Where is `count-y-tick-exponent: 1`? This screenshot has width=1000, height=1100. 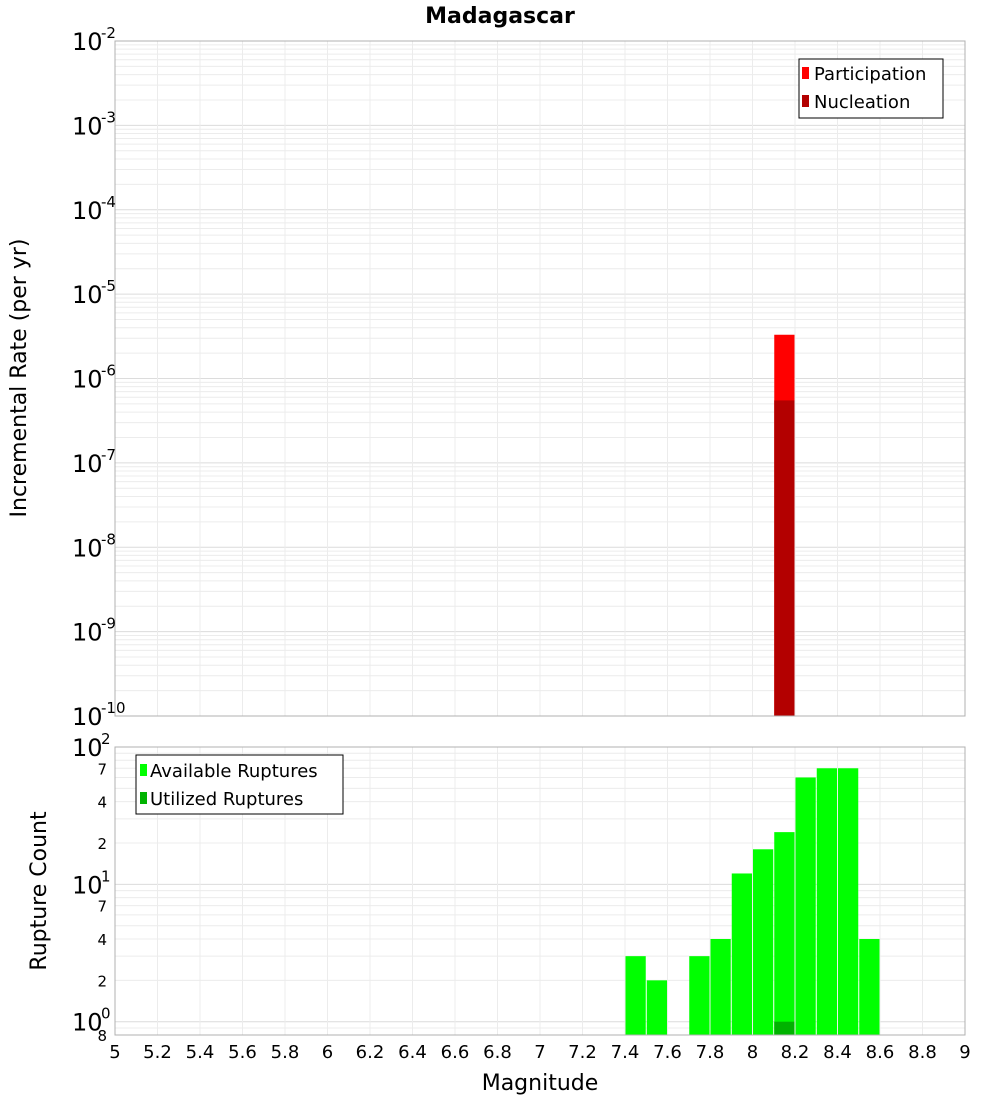
count-y-tick-exponent: 1 is located at coordinates (106, 876).